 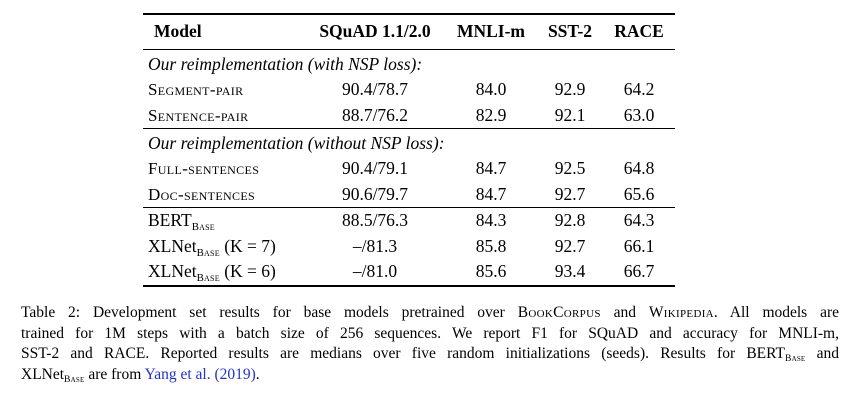 I want to click on cell-race: 65.6, so click(x=639, y=193).